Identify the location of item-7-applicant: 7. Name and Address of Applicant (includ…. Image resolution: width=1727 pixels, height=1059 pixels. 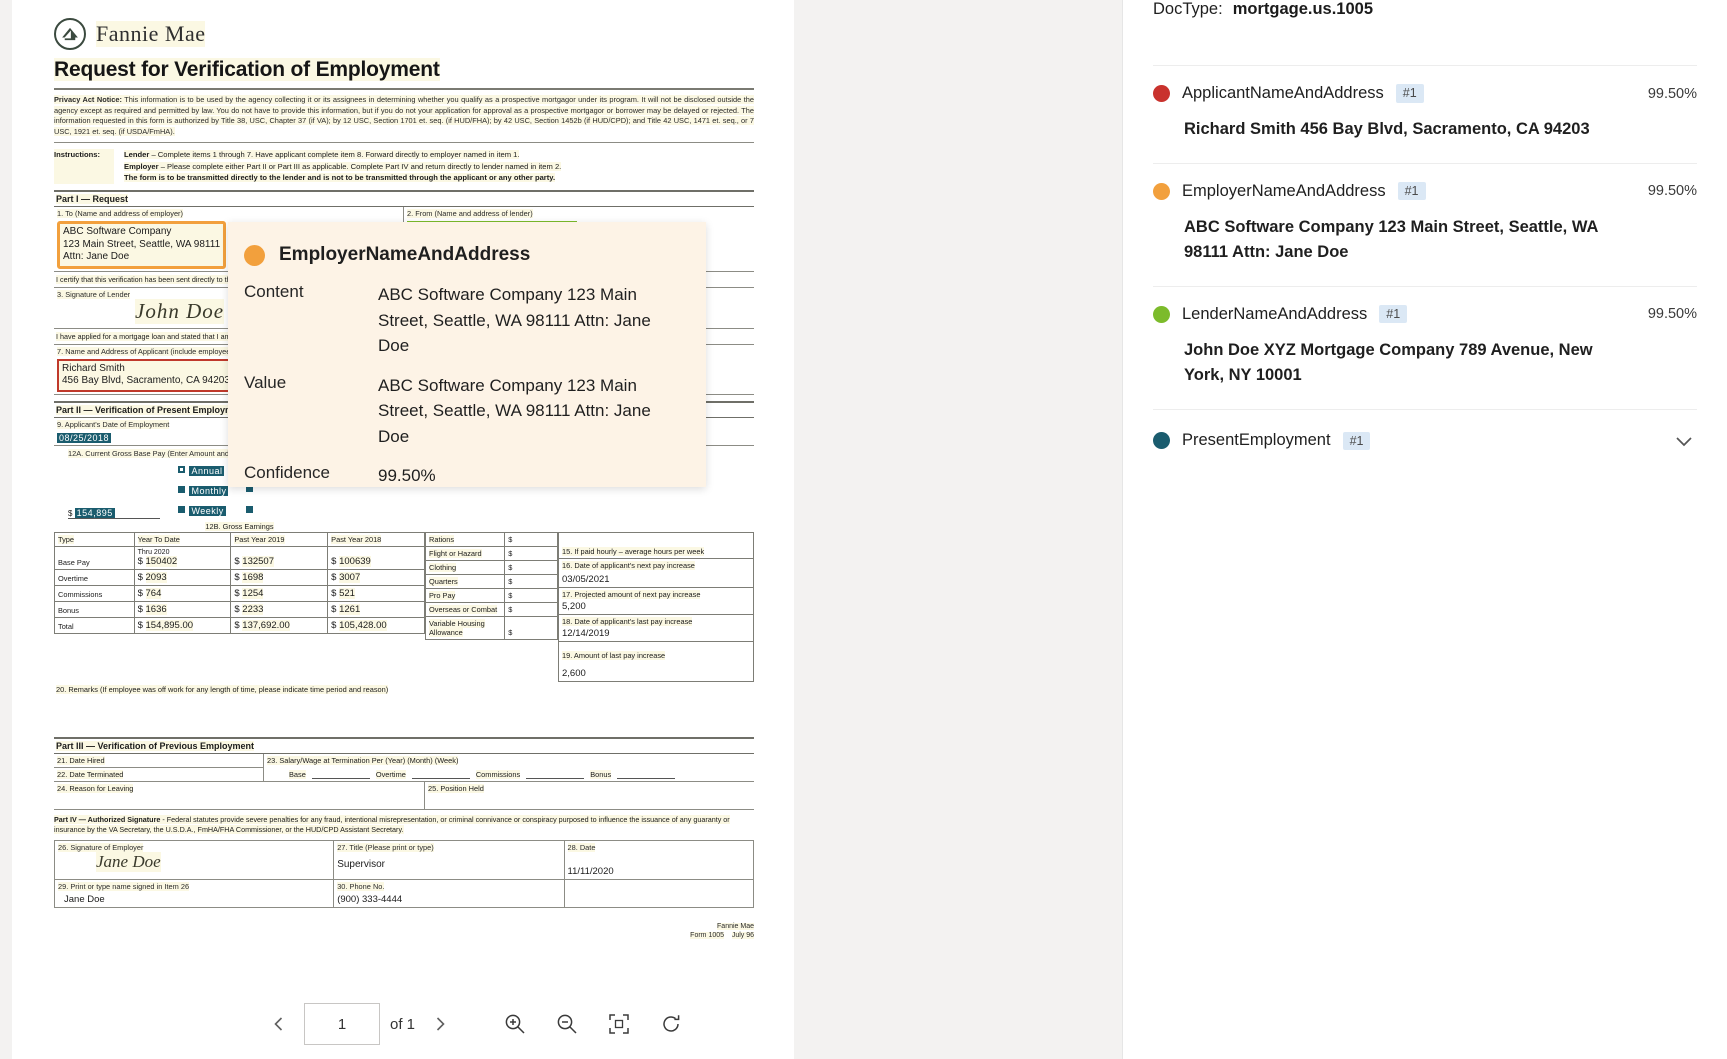
(404, 370).